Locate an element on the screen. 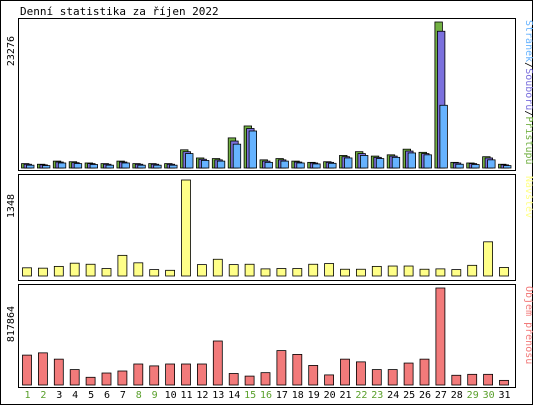 Image resolution: width=533 pixels, height=409 pixels. legend-item: Přístupů is located at coordinates (528, 140).